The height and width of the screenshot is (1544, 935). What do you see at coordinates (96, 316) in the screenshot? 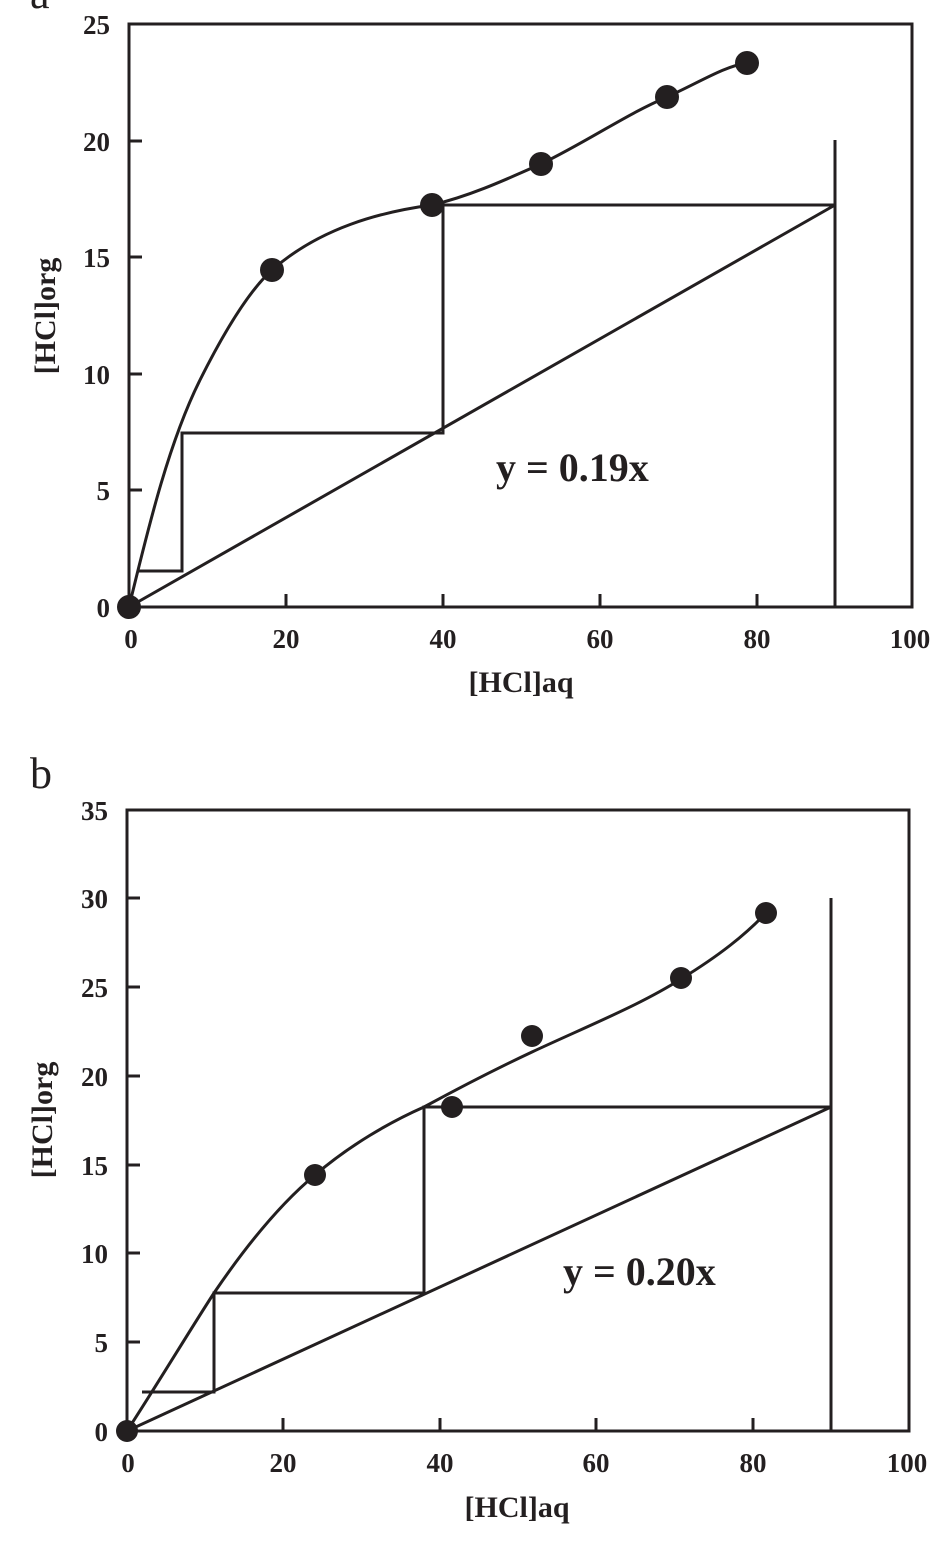
I see `y-tick-labels-a: 0 5 10 15 20 25` at bounding box center [96, 316].